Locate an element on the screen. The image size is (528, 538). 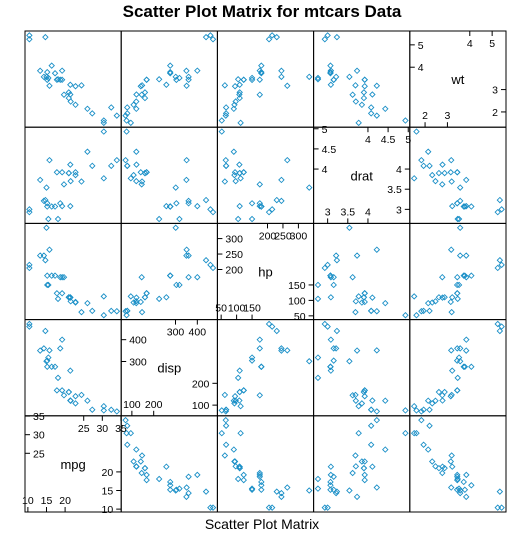
diag-tick-label: 4 is located at coordinates (399, 170).